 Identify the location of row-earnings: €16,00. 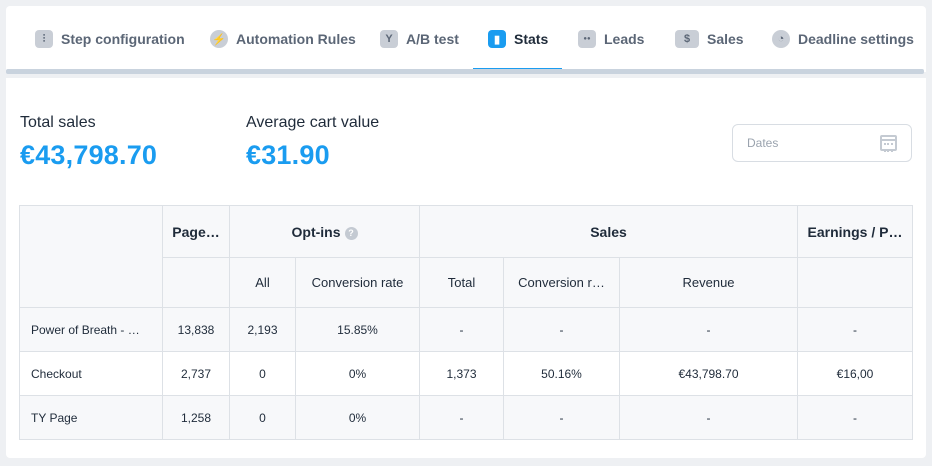
(855, 373).